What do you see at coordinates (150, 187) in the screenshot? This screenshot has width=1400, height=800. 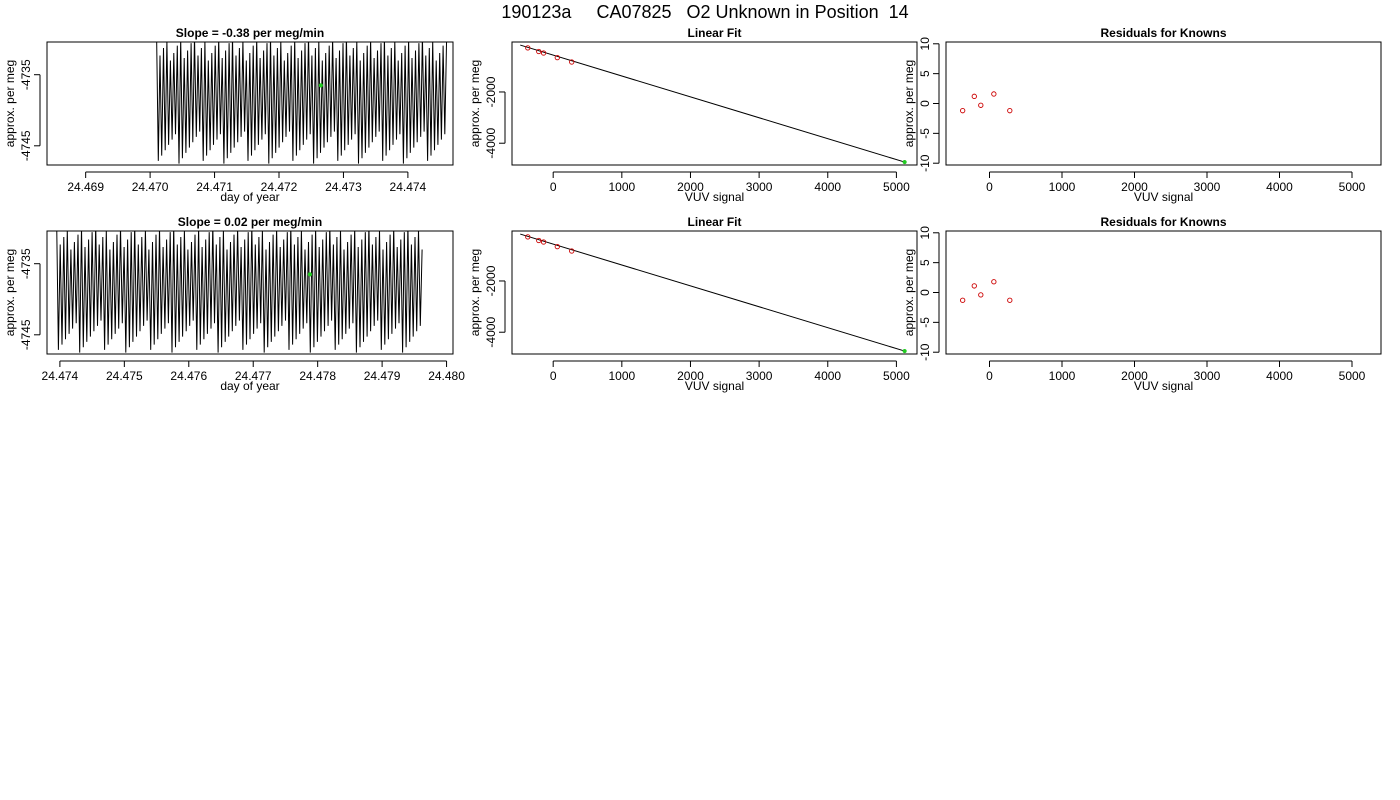 I see `x-tick-label: 24.470` at bounding box center [150, 187].